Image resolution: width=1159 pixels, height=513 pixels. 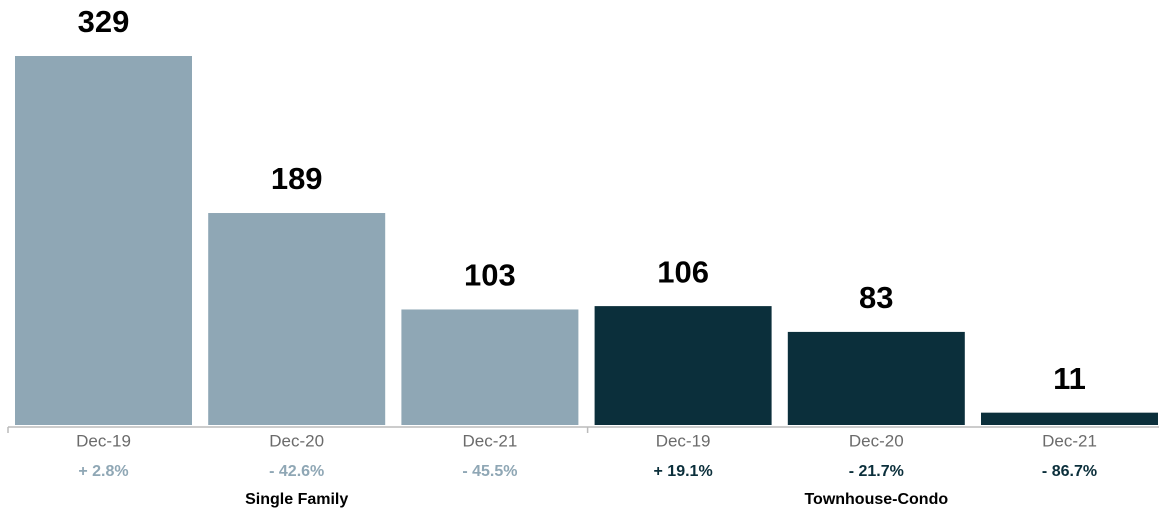 What do you see at coordinates (683, 271) in the screenshot?
I see `value-label: 106` at bounding box center [683, 271].